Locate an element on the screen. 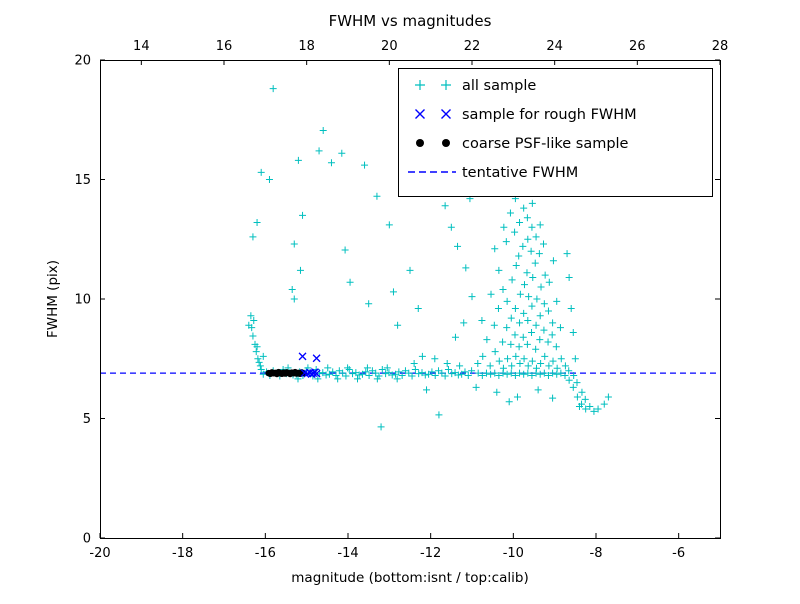  tick-label: 20 is located at coordinates (82, 61).